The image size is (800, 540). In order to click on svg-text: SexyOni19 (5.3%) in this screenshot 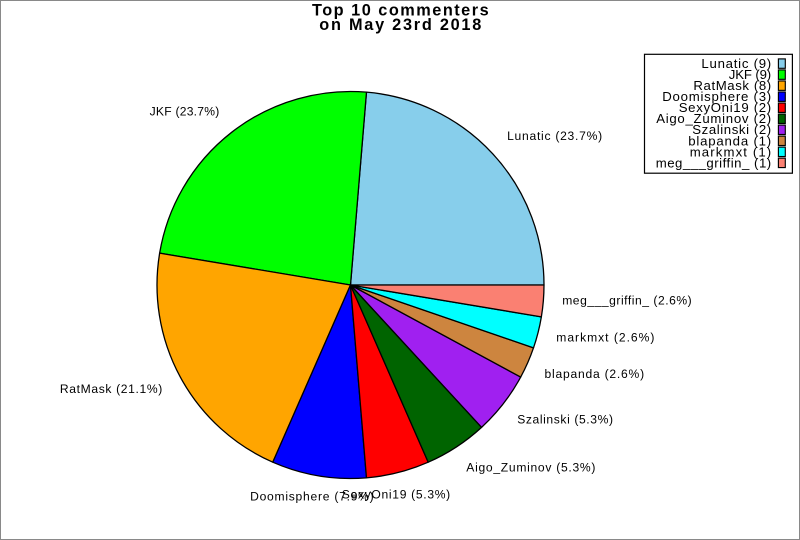, I will do `click(396, 495)`.